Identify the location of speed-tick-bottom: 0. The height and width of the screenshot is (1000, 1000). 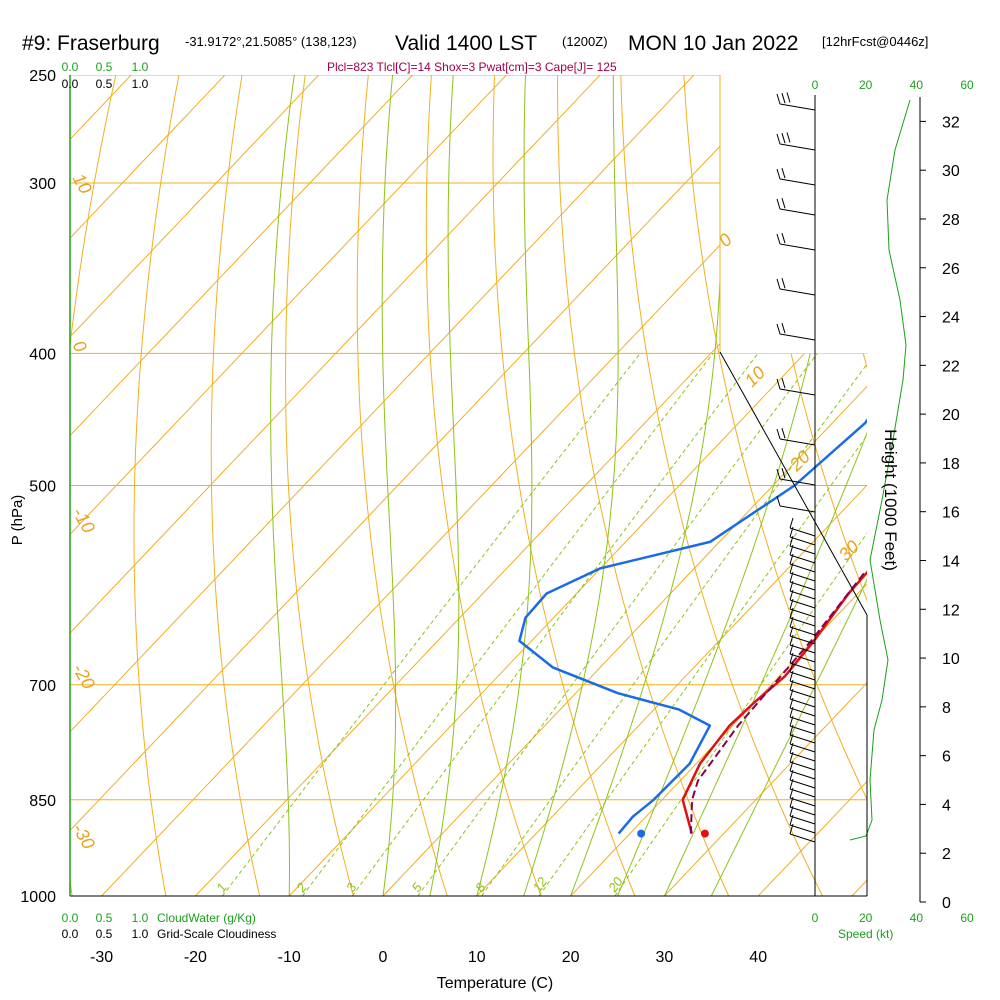
(815, 918).